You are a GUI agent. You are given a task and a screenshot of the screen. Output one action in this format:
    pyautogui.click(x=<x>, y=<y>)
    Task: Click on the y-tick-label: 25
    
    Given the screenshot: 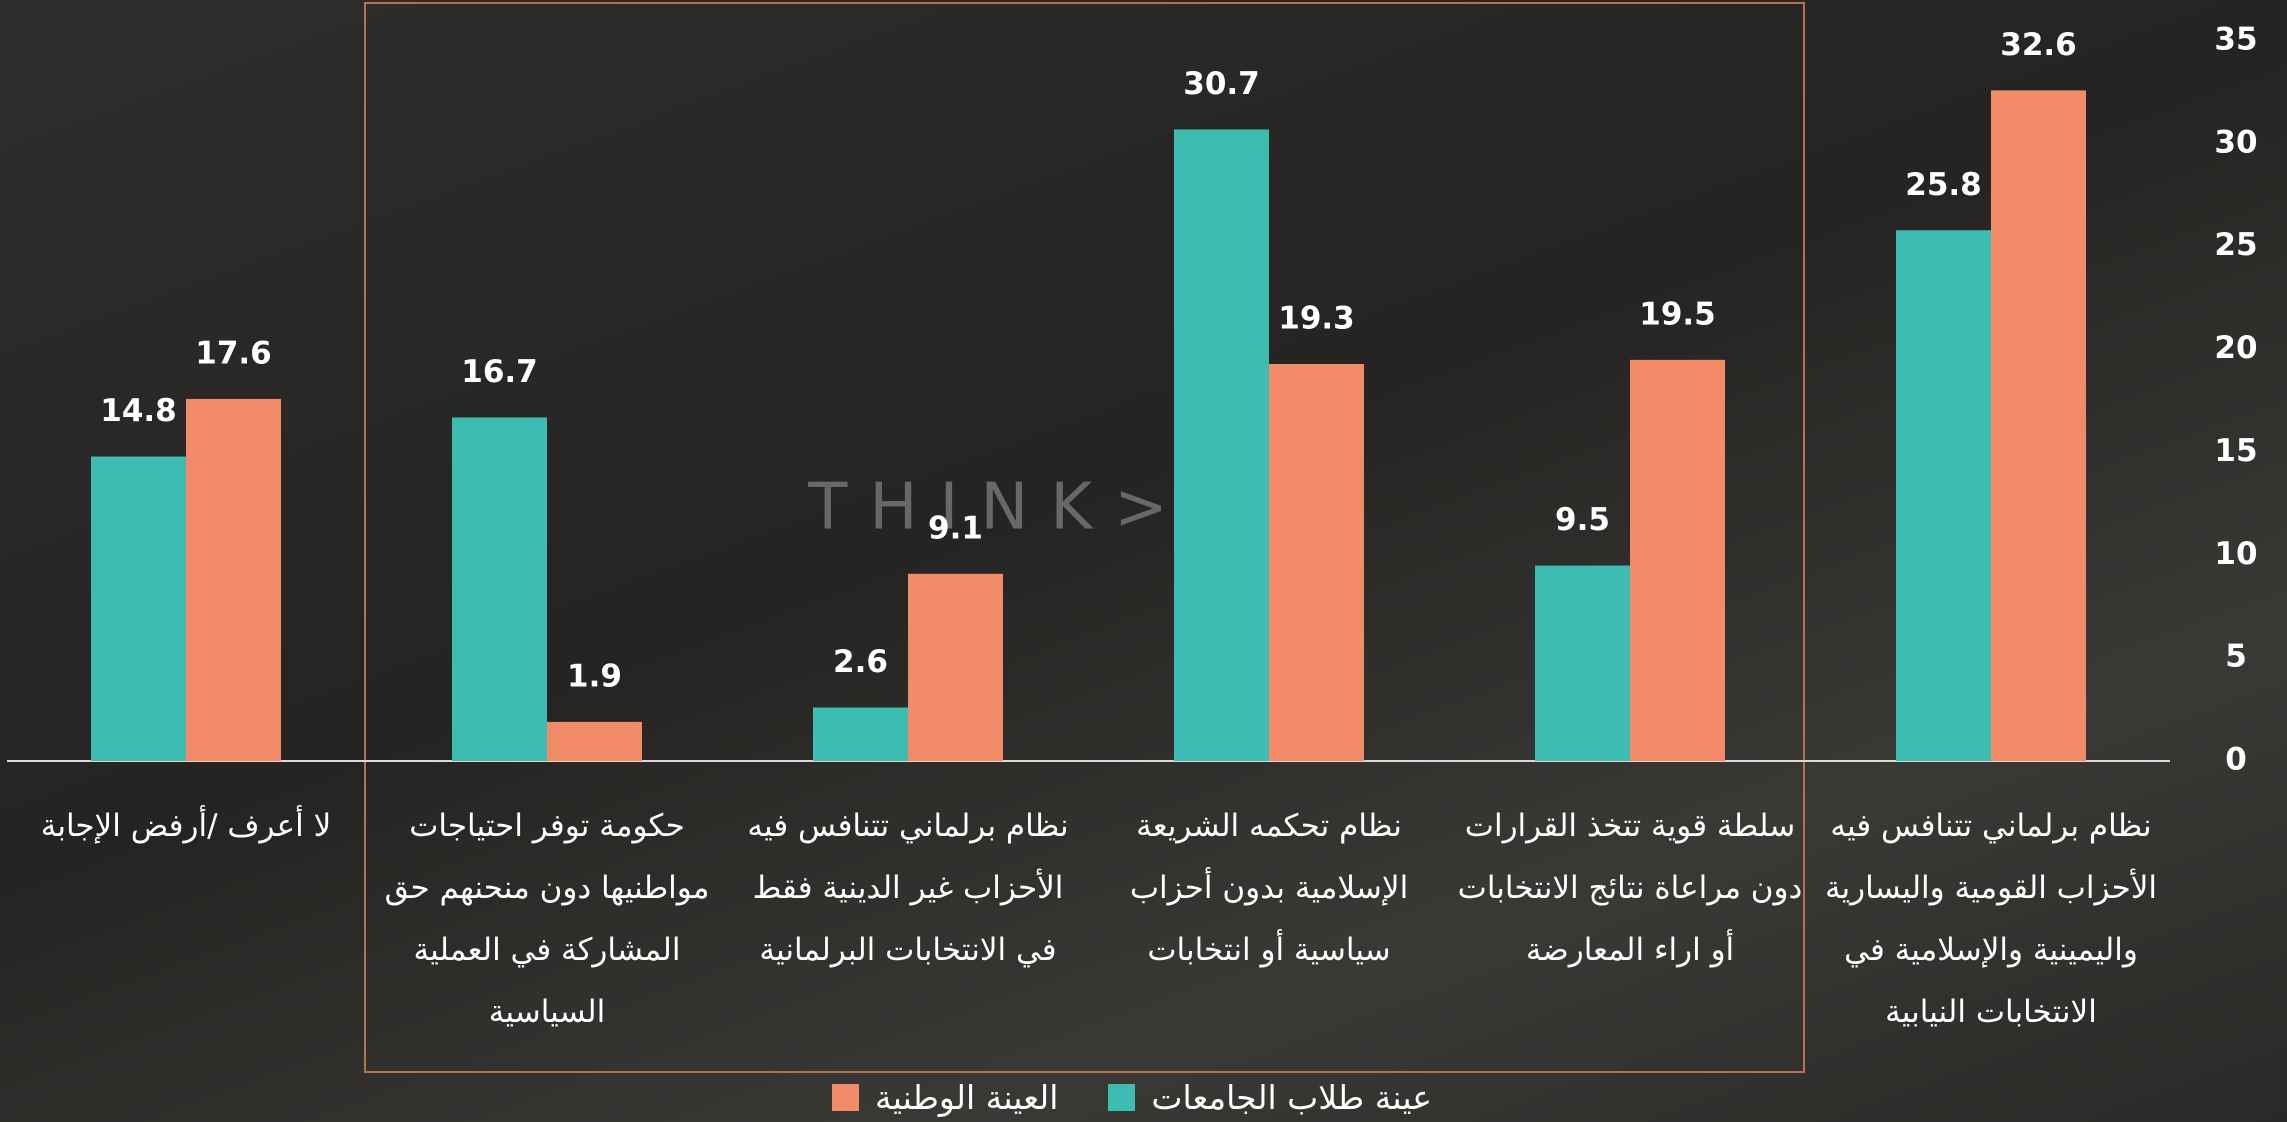 What is the action you would take?
    pyautogui.click(x=2235, y=245)
    